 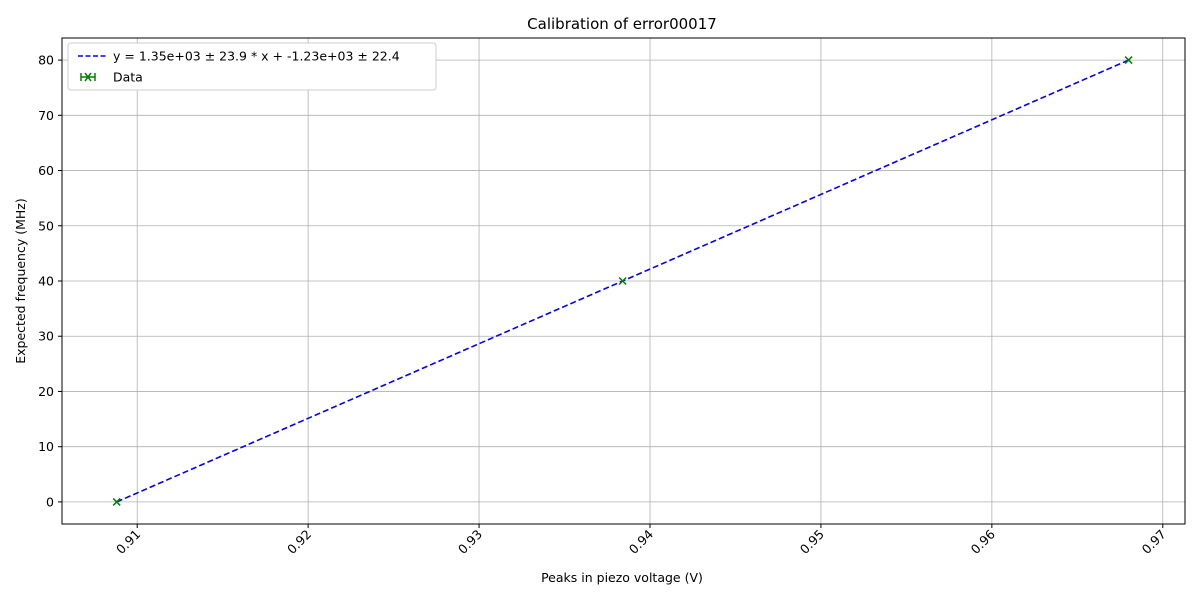 I want to click on x-tick-label: 0.91, so click(x=128, y=542).